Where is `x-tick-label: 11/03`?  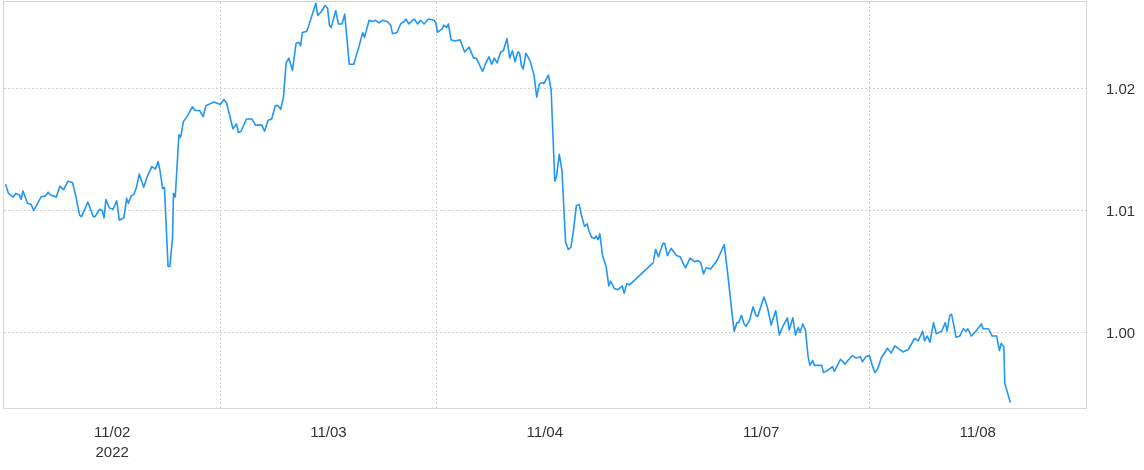 x-tick-label: 11/03 is located at coordinates (328, 431).